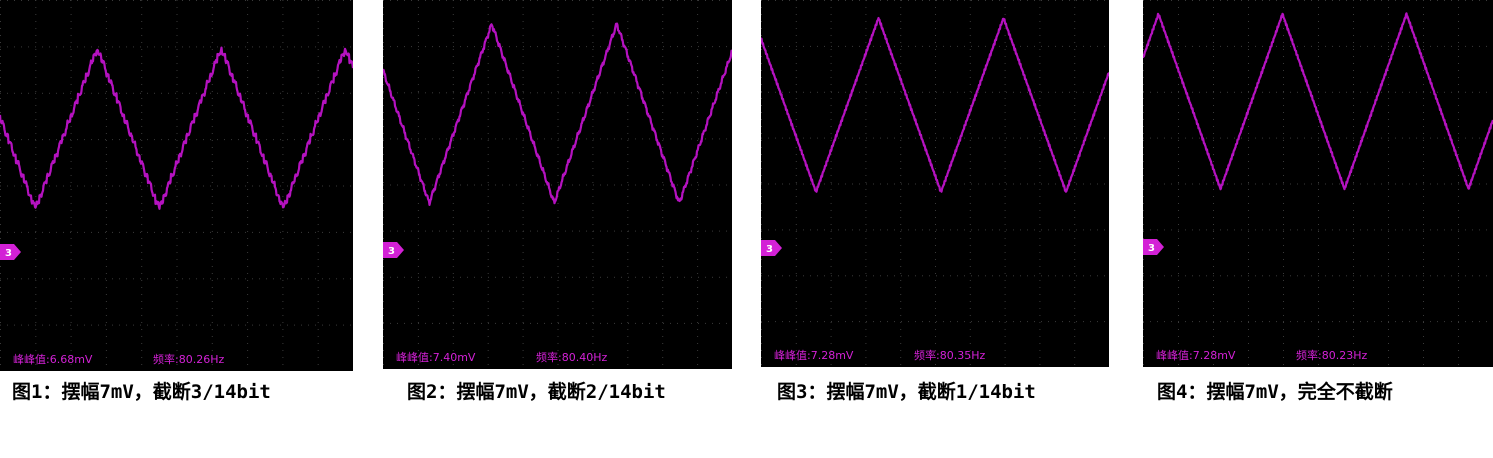 The height and width of the screenshot is (458, 1493). I want to click on frequency-readout: 频率:80.23Hz, so click(1332, 355).